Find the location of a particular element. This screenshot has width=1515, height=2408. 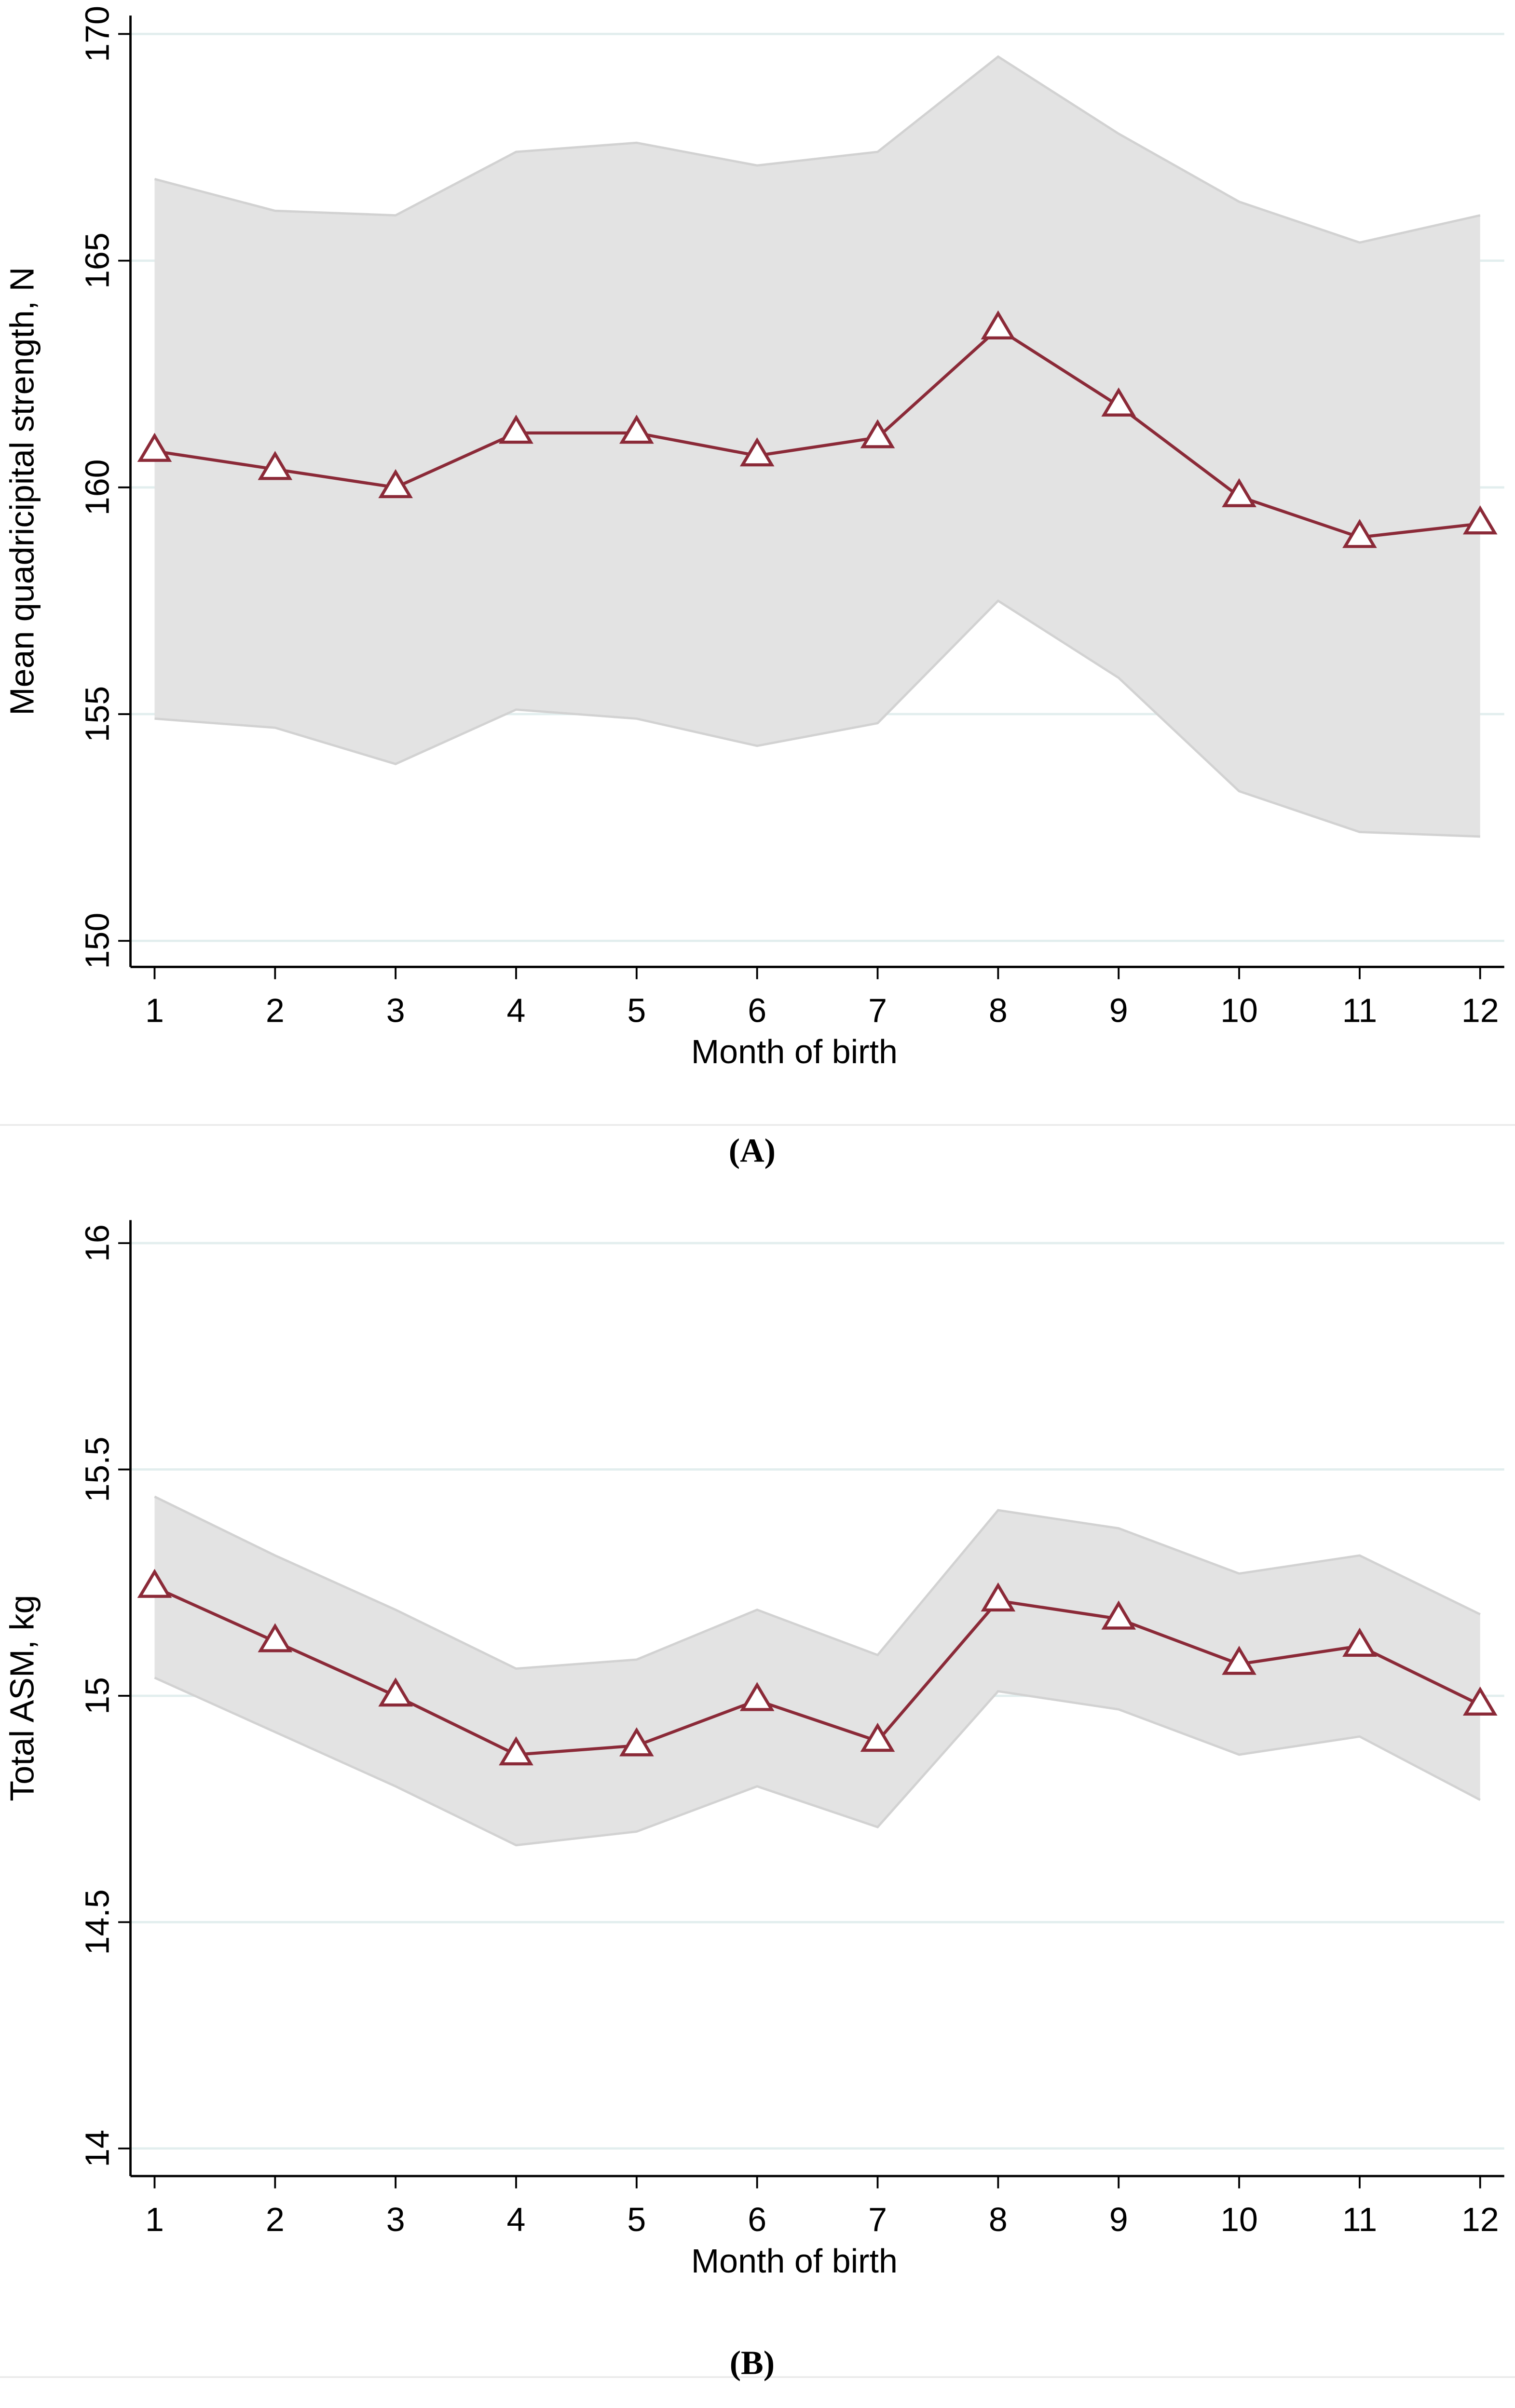

y-tick-label: 15 is located at coordinates (97, 1696).